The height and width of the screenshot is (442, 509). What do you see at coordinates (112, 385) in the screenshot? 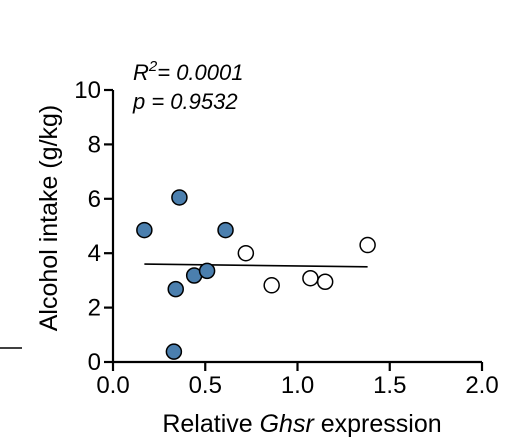
I see `x-tick-label-0: 0.0` at bounding box center [112, 385].